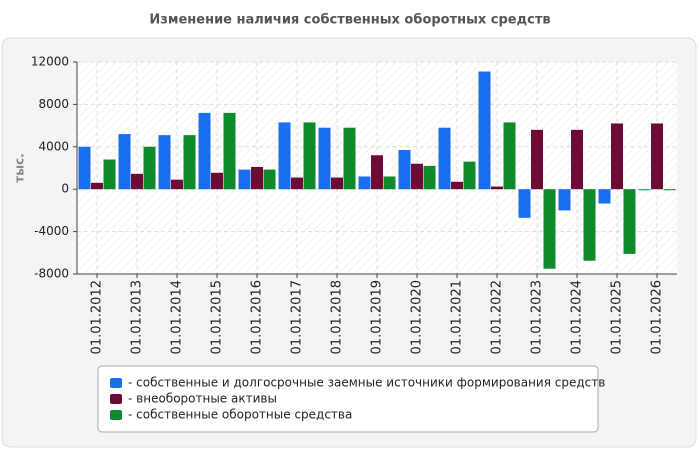  Describe the element at coordinates (51, 231) in the screenshot. I see `y-tick-label: -4000` at that location.